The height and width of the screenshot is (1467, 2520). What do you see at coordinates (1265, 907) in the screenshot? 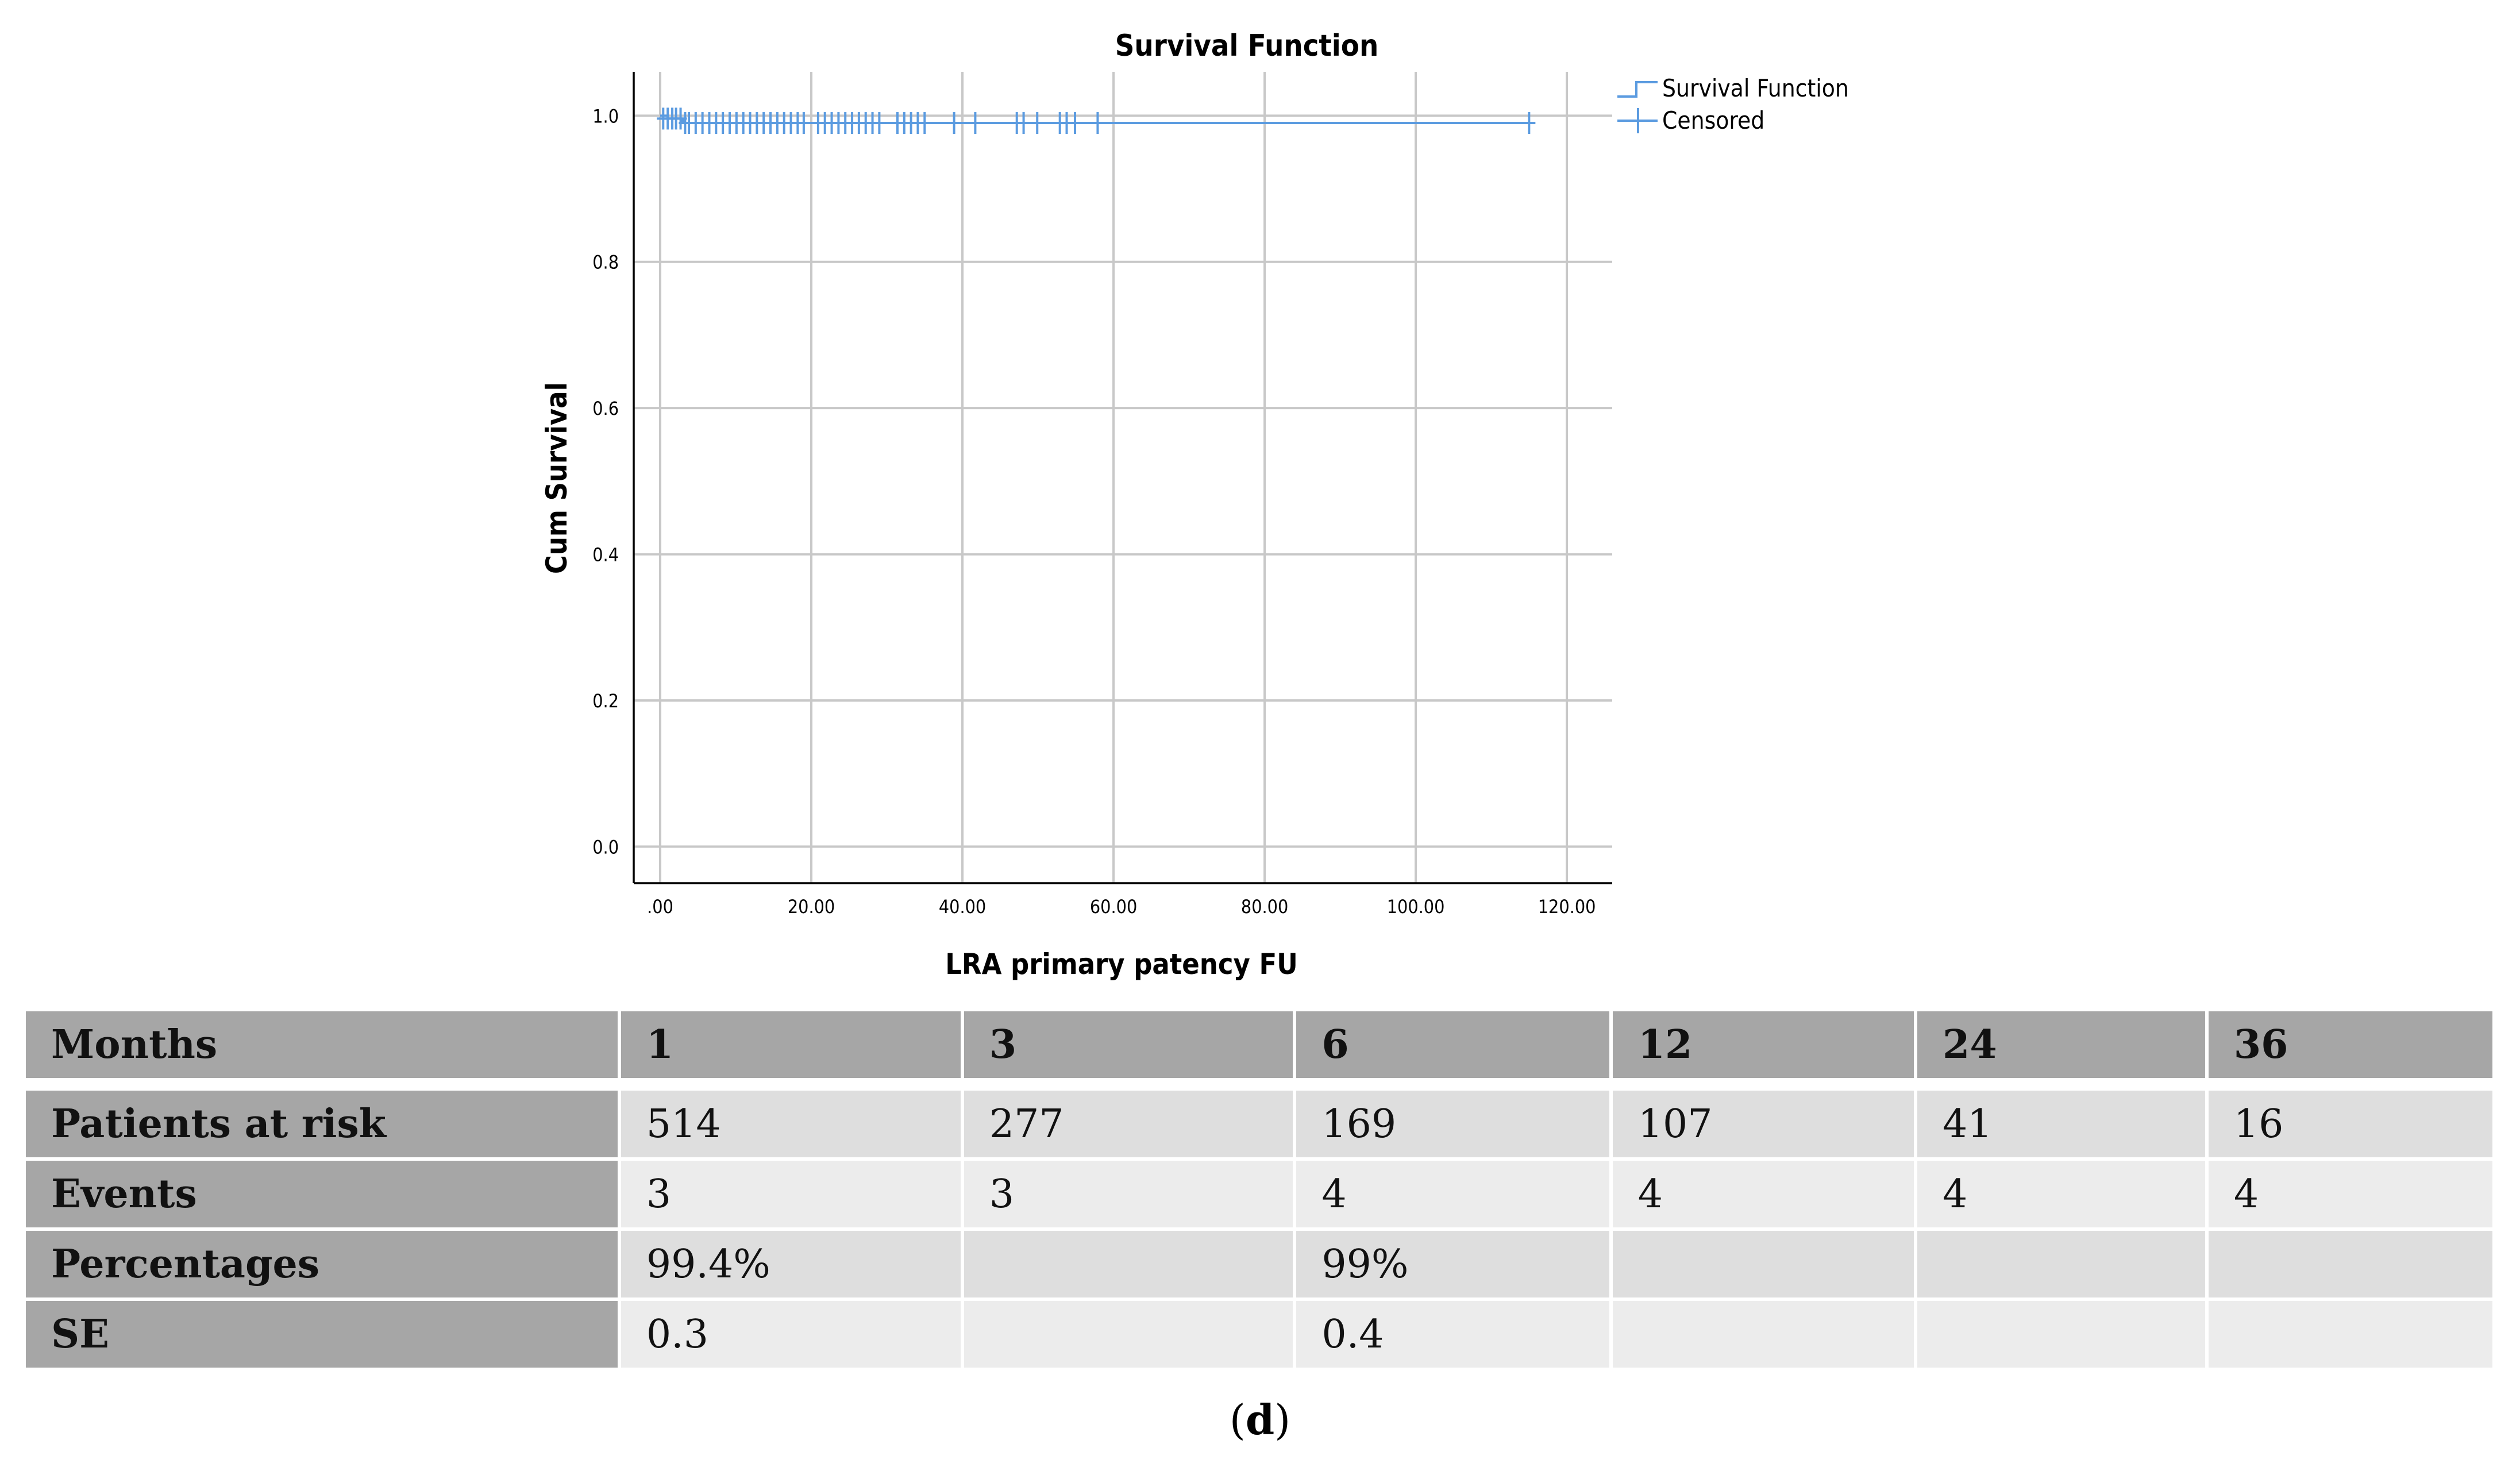
I see `x-tick-label: 80.00` at bounding box center [1265, 907].